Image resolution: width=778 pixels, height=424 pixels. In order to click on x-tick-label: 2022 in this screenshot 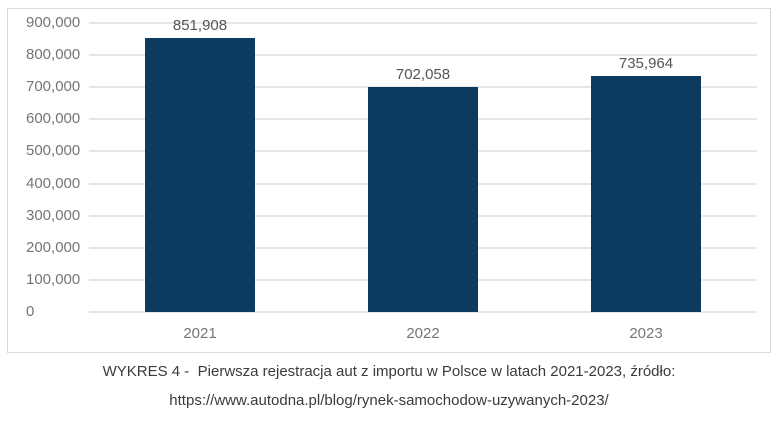, I will do `click(423, 333)`.